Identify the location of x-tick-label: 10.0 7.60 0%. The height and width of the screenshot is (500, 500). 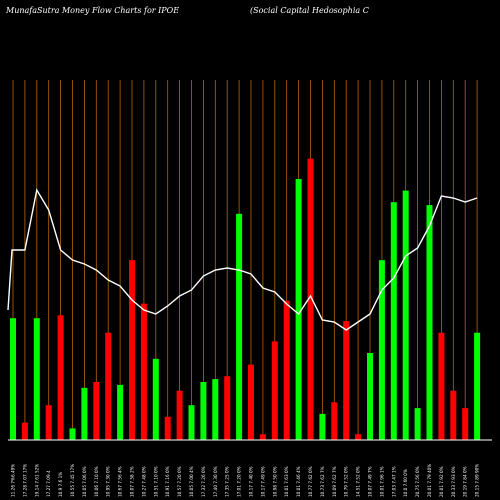
(405, 483).